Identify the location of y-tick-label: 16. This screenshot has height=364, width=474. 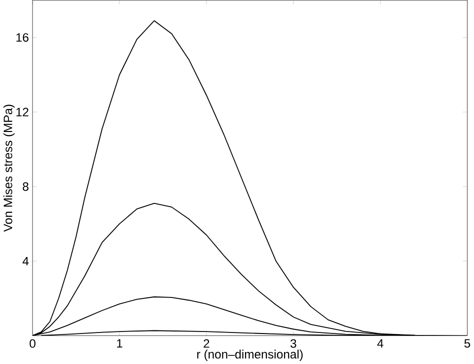
(22, 37).